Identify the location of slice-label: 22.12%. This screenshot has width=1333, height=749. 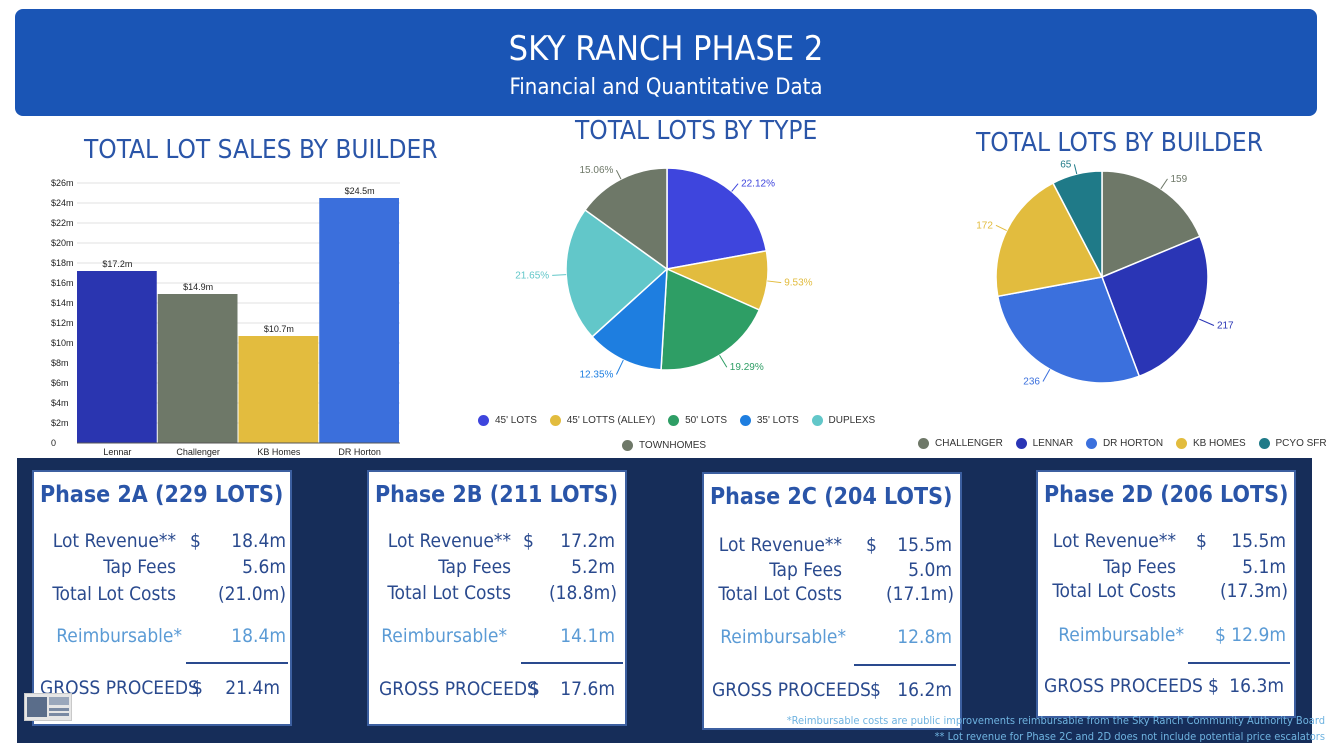
(758, 184).